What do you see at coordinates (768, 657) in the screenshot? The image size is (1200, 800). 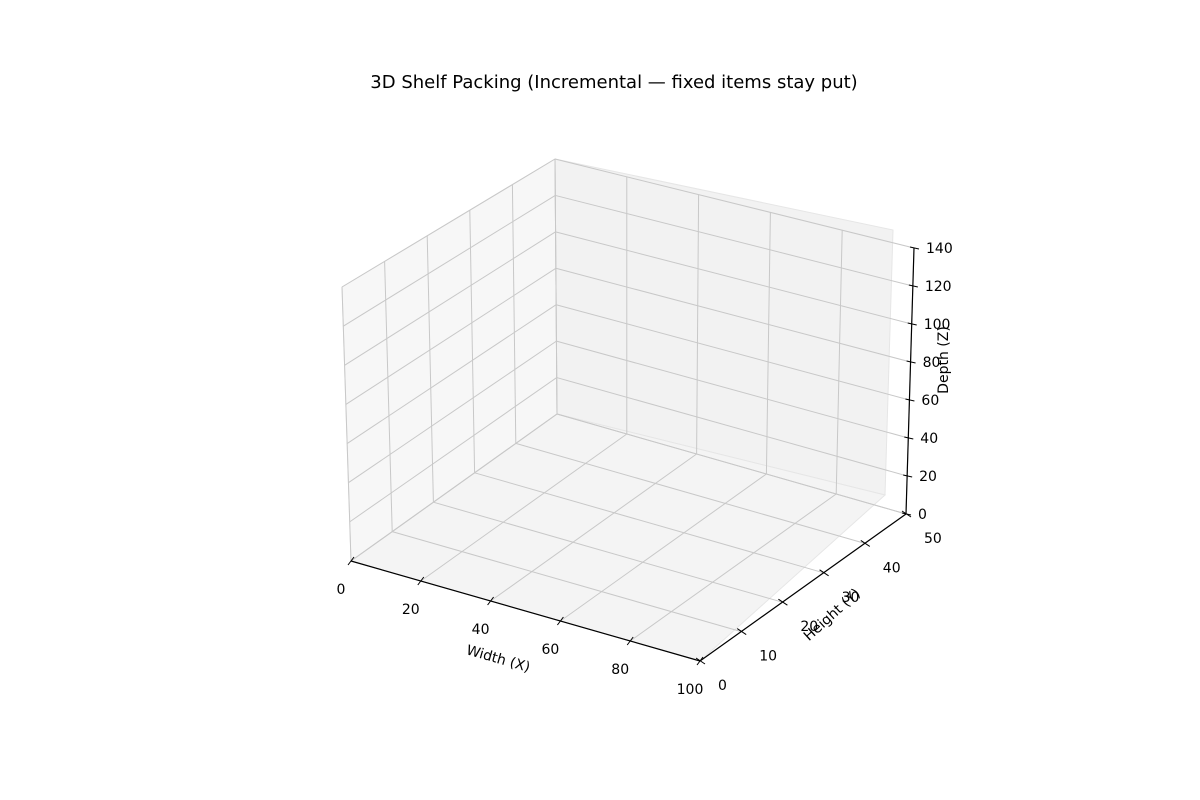 I see `y-tick-label: 10` at bounding box center [768, 657].